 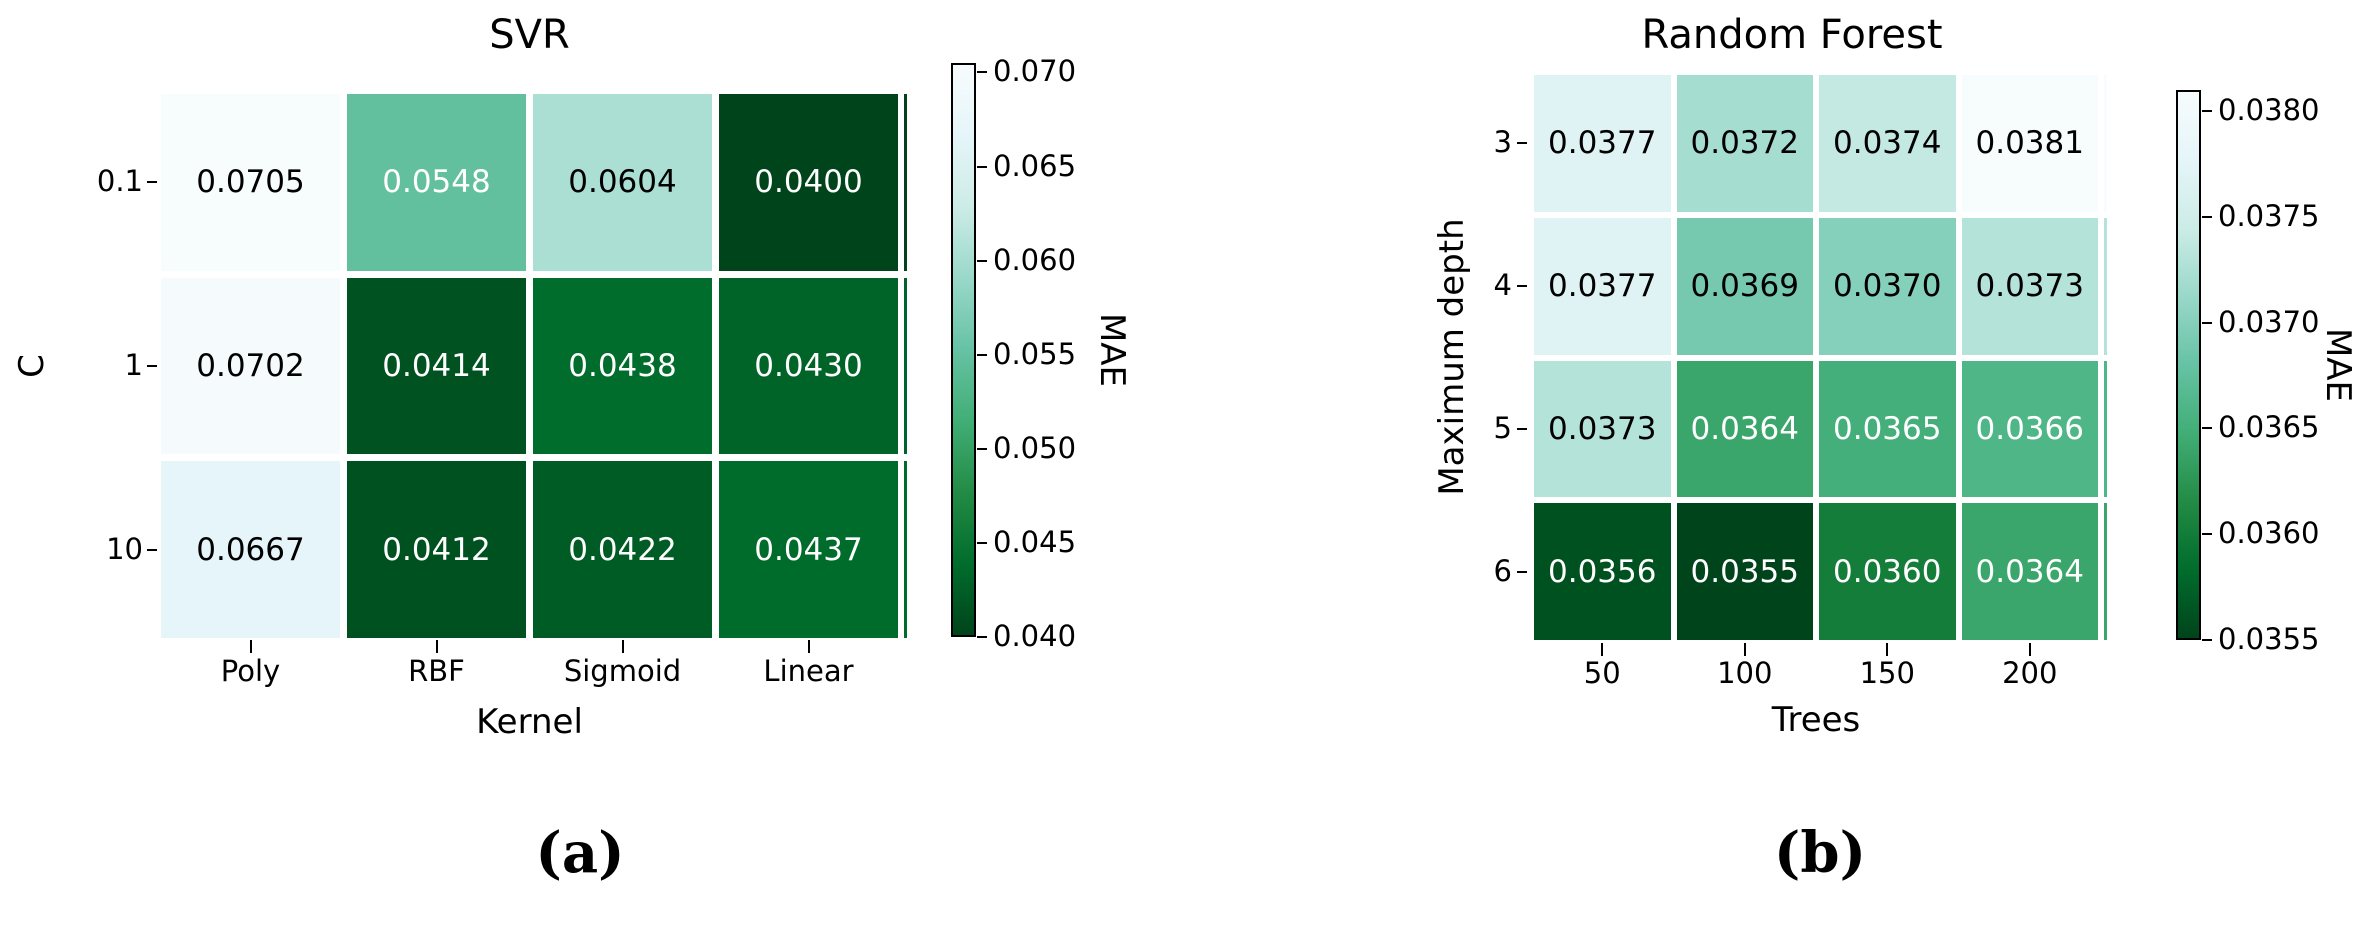 I want to click on cell-value: 0.0412, so click(x=436, y=549).